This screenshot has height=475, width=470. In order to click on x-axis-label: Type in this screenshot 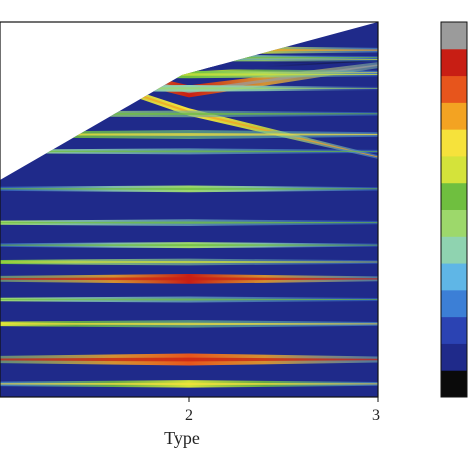, I will do `click(182, 438)`.